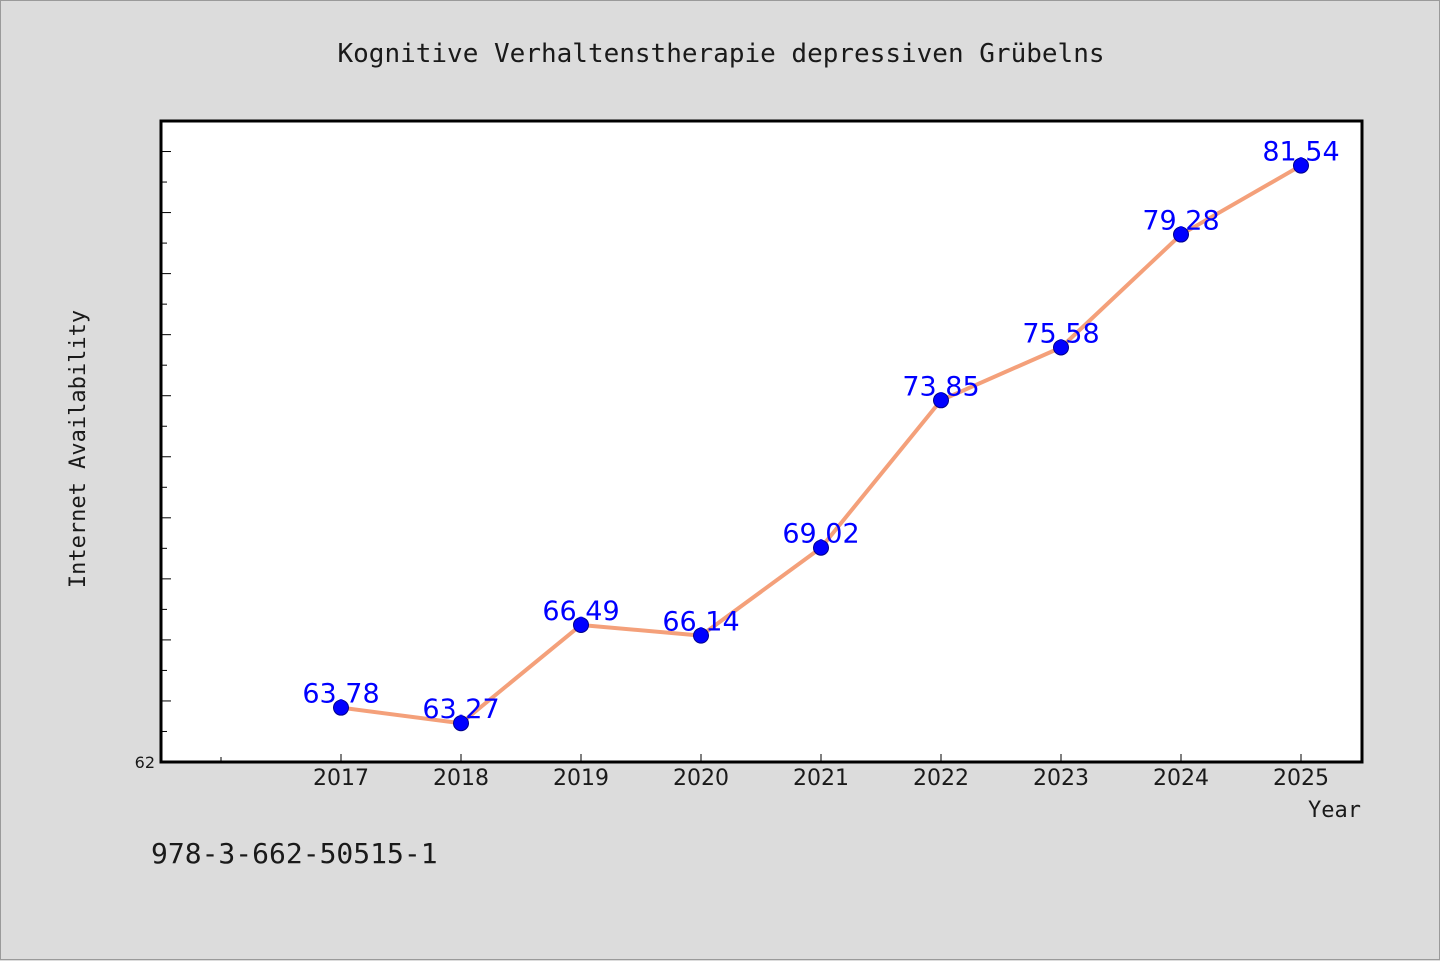 This screenshot has width=1440, height=961. What do you see at coordinates (1334, 810) in the screenshot?
I see `x-axis-label: Year` at bounding box center [1334, 810].